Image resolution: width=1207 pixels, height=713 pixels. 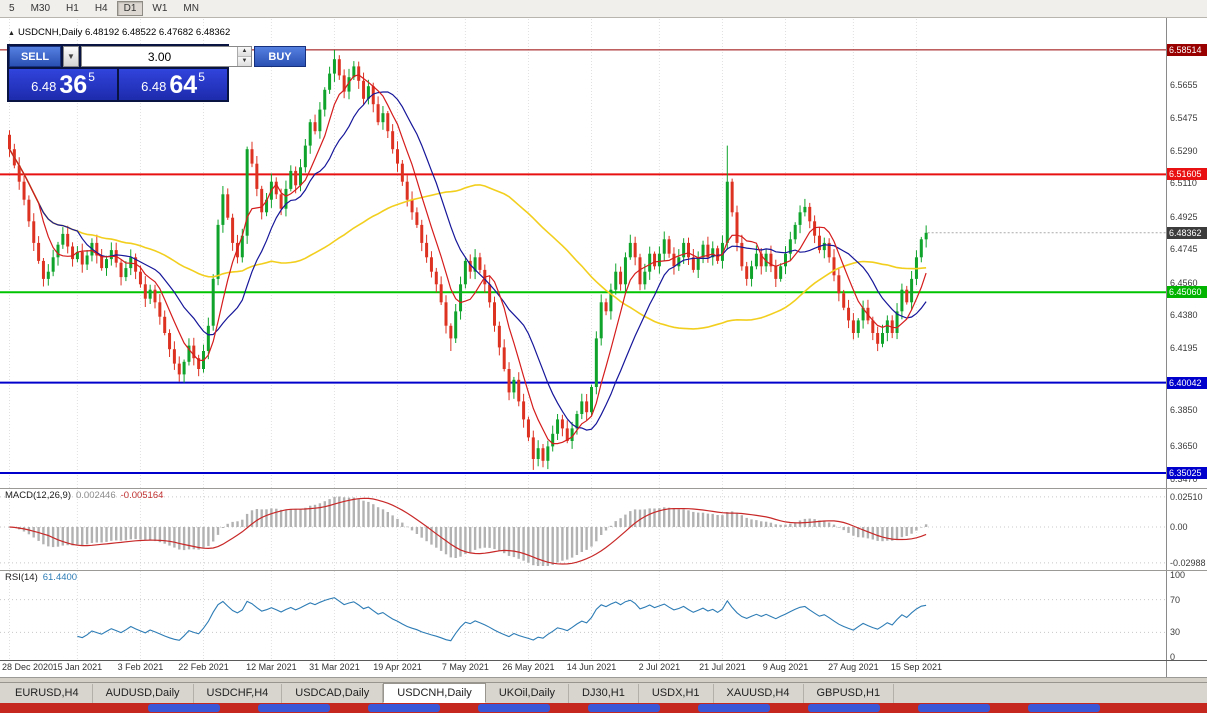 I want to click on sell-price-pip: 5, so click(x=91, y=76).